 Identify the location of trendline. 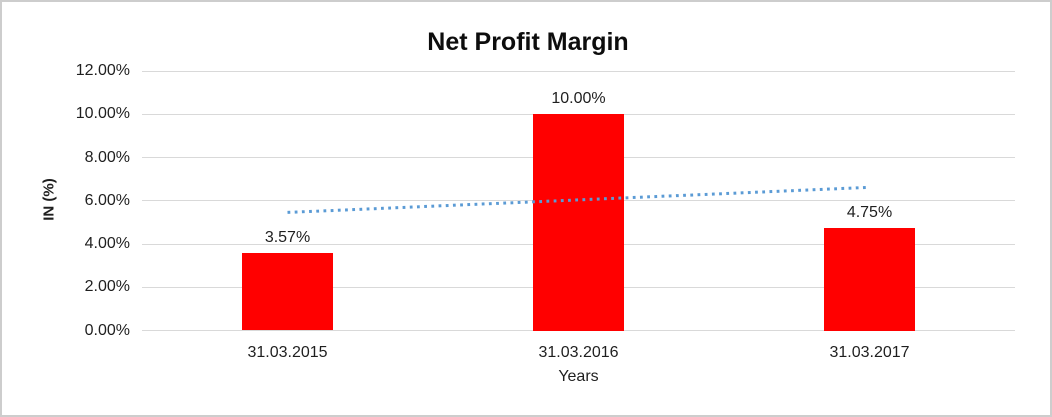
(578, 199).